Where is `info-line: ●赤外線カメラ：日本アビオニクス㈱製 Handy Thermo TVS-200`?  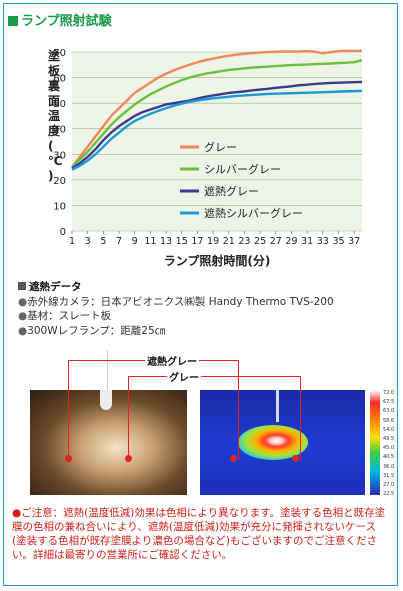 info-line: ●赤外線カメラ：日本アビオニクス㈱製 Handy Thermo TVS-200 is located at coordinates (176, 301).